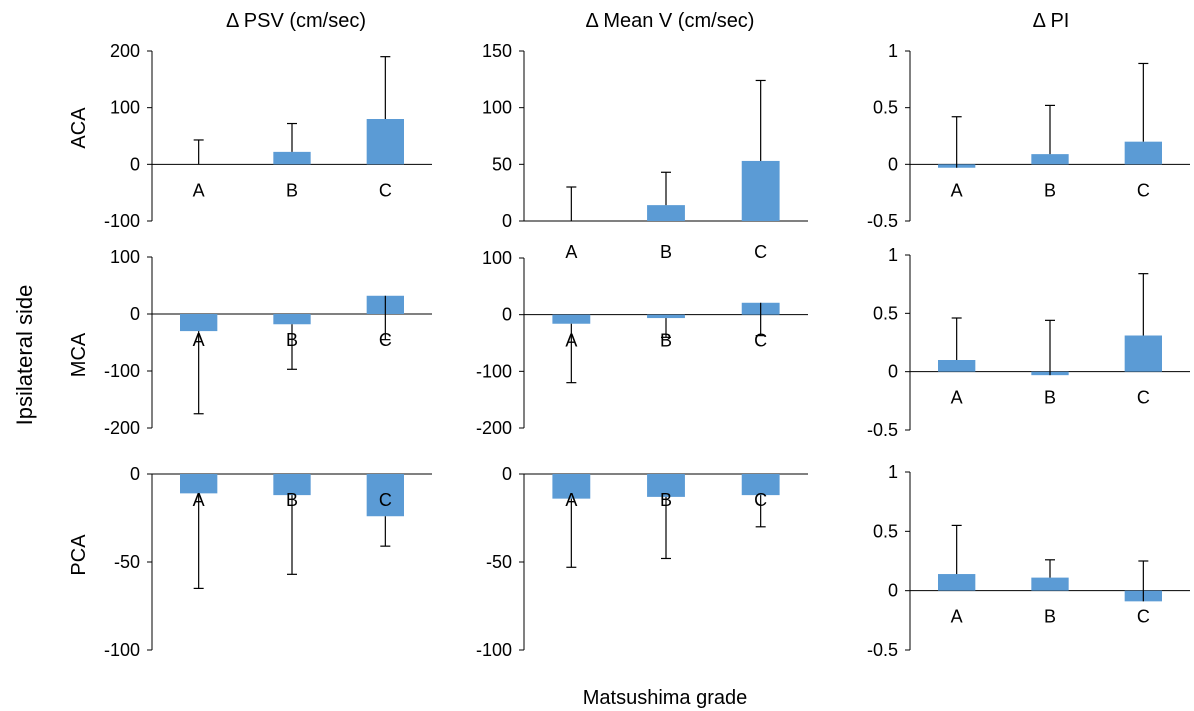  Describe the element at coordinates (502, 164) in the screenshot. I see `y-tick-label: 50` at that location.